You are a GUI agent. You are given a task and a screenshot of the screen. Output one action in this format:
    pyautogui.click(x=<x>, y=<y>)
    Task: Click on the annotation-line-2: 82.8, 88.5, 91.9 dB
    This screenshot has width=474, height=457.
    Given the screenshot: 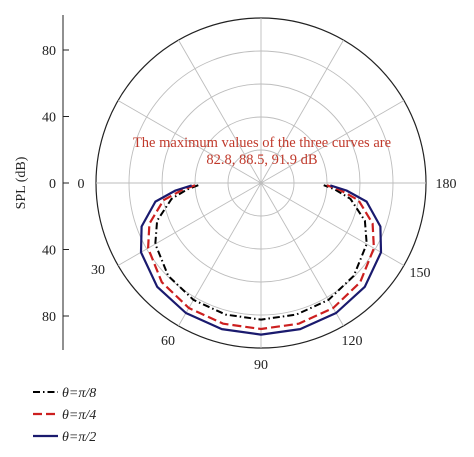 What is the action you would take?
    pyautogui.click(x=261, y=160)
    